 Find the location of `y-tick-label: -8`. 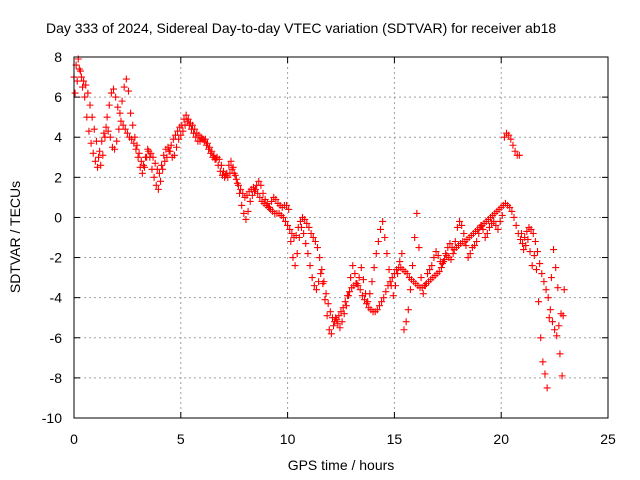

y-tick-label: -8 is located at coordinates (56, 378).